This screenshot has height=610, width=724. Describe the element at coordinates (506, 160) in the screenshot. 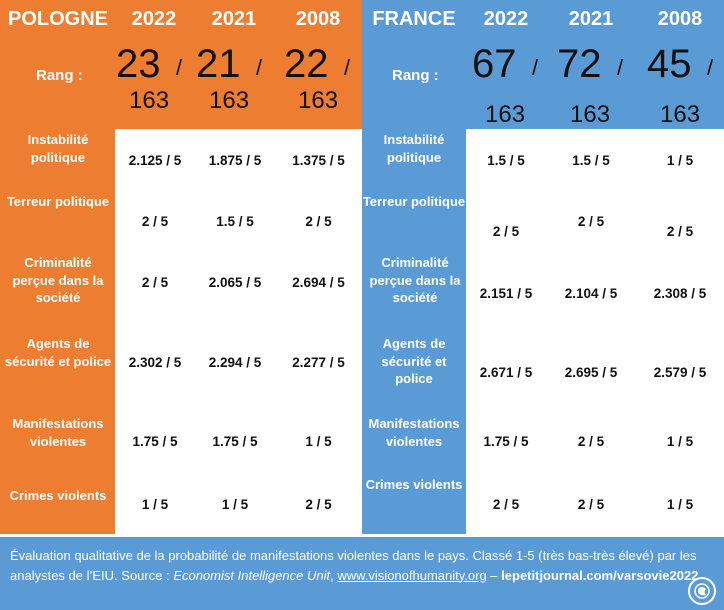

I see `france-cell-instabilite-2022: 1.5 / 5` at that location.